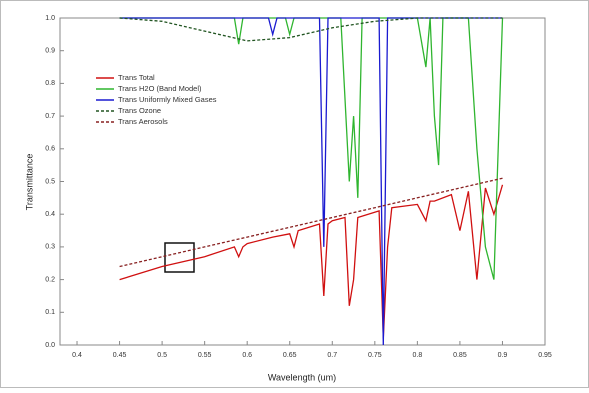 This screenshot has height=393, width=589. What do you see at coordinates (418, 355) in the screenshot?
I see `x-tick-label: 0.8` at bounding box center [418, 355].